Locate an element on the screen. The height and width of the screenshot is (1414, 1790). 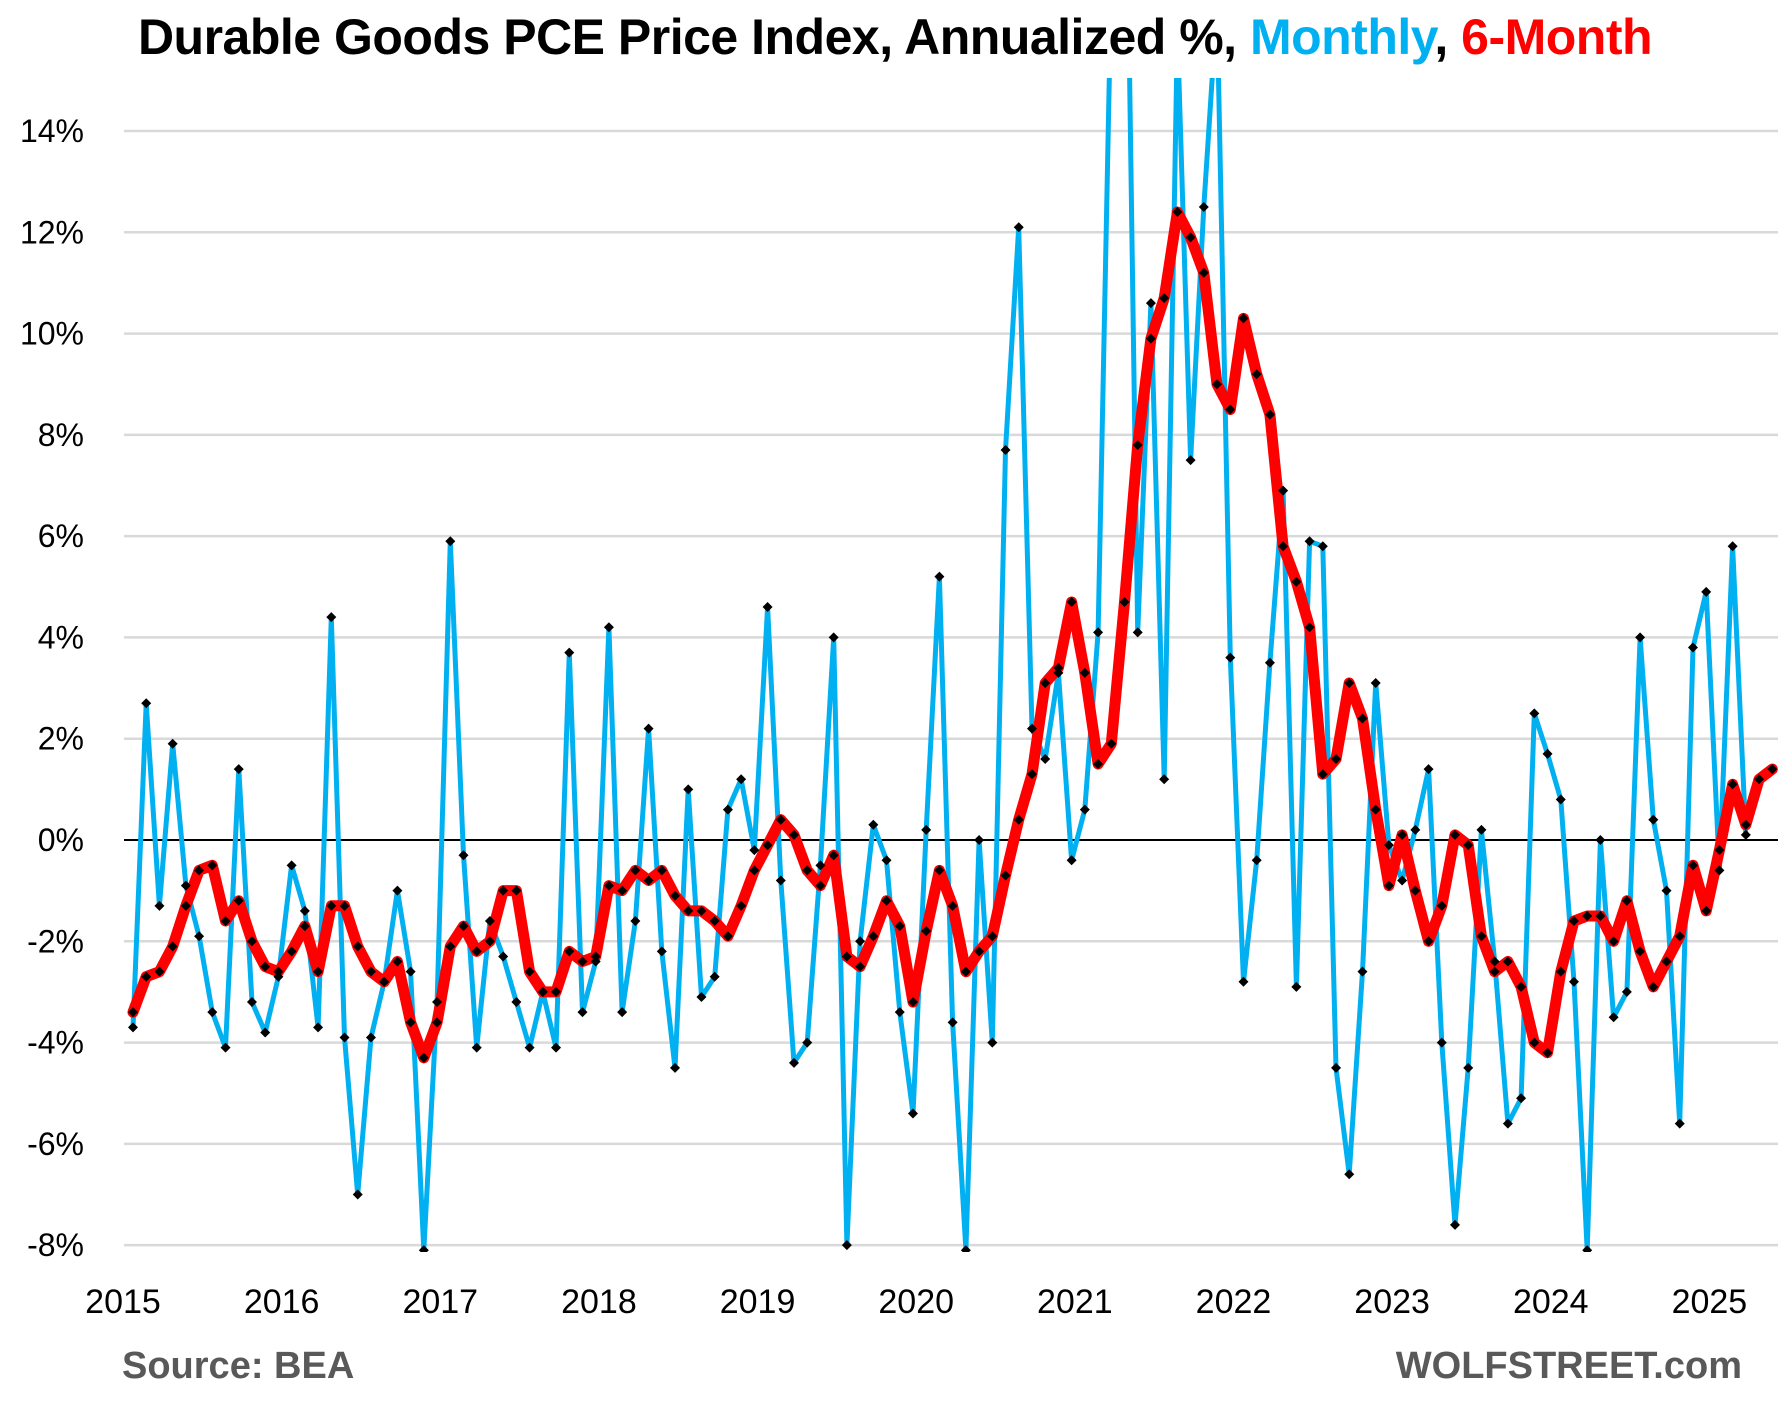
title-monthly-legend: Monthly is located at coordinates (1342, 37).